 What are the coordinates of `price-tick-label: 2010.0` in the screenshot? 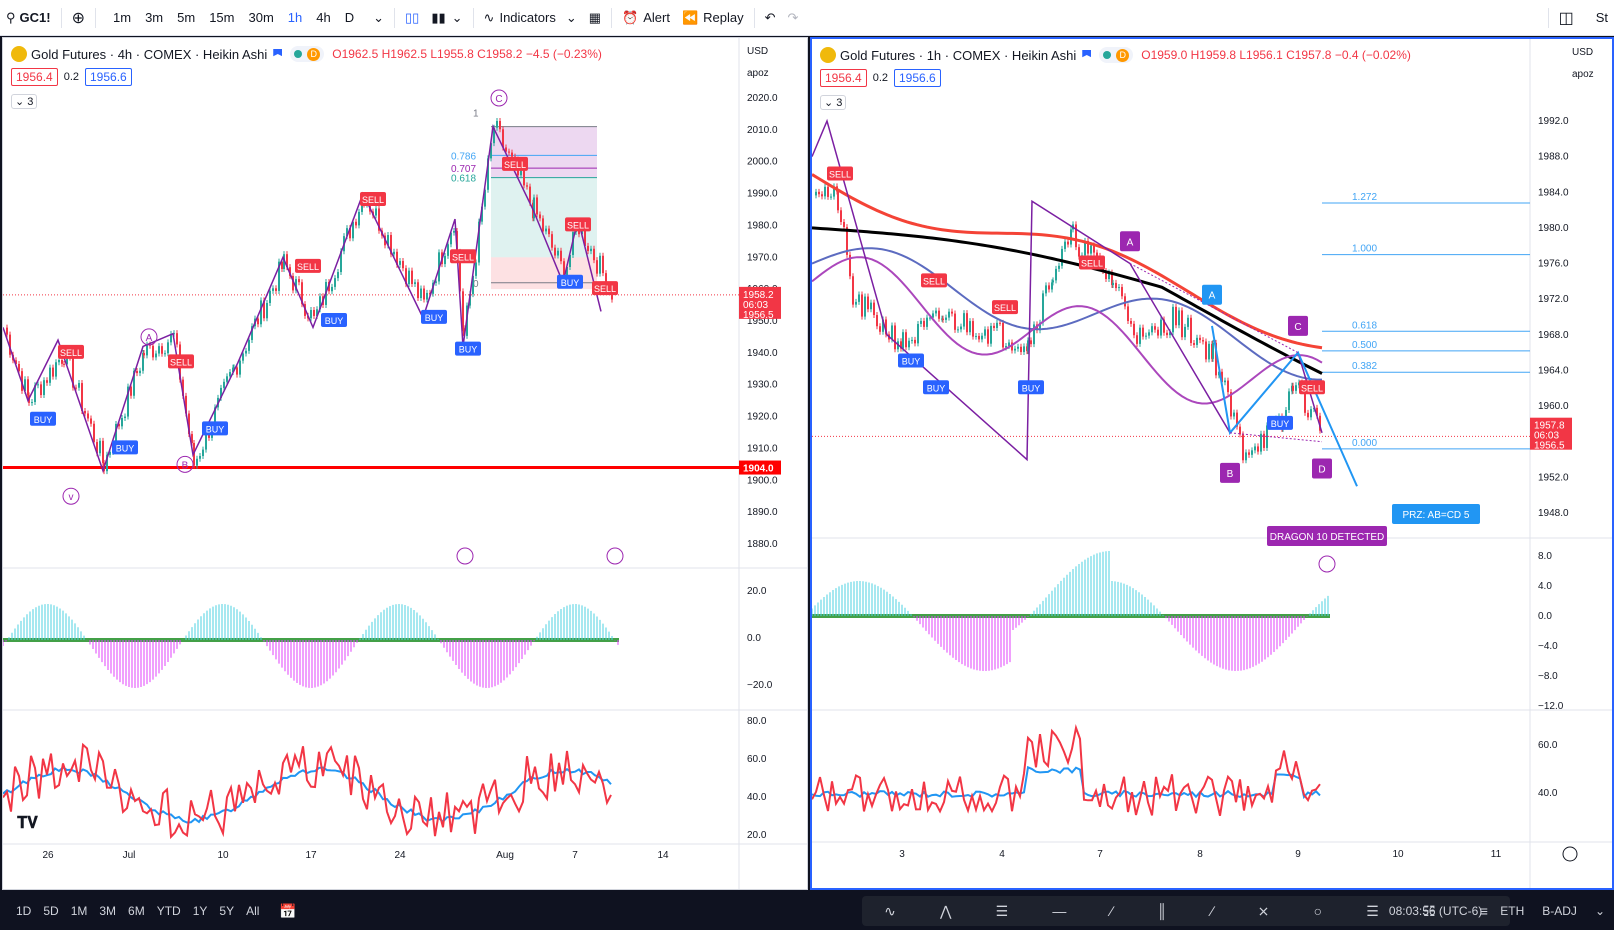 It's located at (762, 130).